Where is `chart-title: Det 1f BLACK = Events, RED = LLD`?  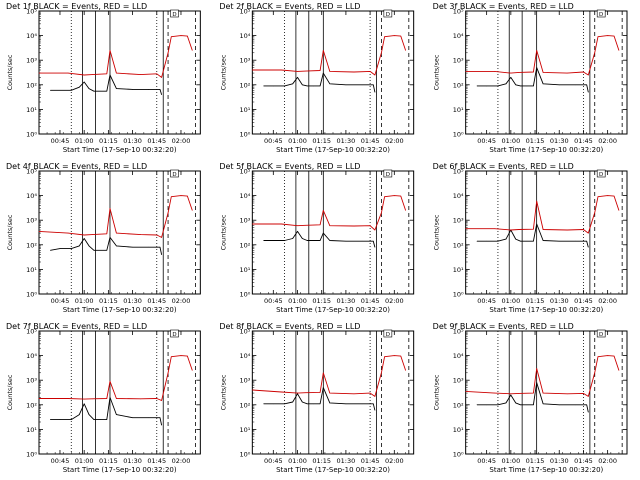
chart-title: Det 1f BLACK = Events, RED = LLD is located at coordinates (76, 6).